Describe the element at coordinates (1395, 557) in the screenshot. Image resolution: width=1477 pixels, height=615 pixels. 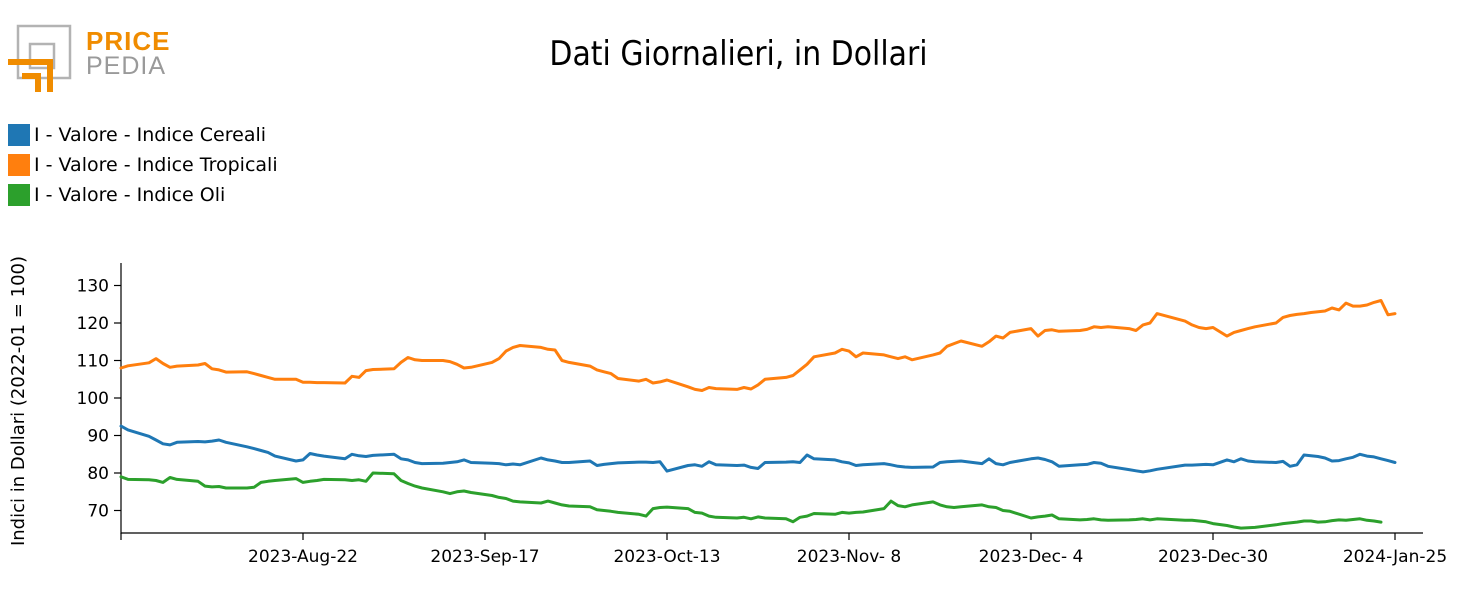
I see `x-tick-label-6: 2024-Jan-25` at that location.